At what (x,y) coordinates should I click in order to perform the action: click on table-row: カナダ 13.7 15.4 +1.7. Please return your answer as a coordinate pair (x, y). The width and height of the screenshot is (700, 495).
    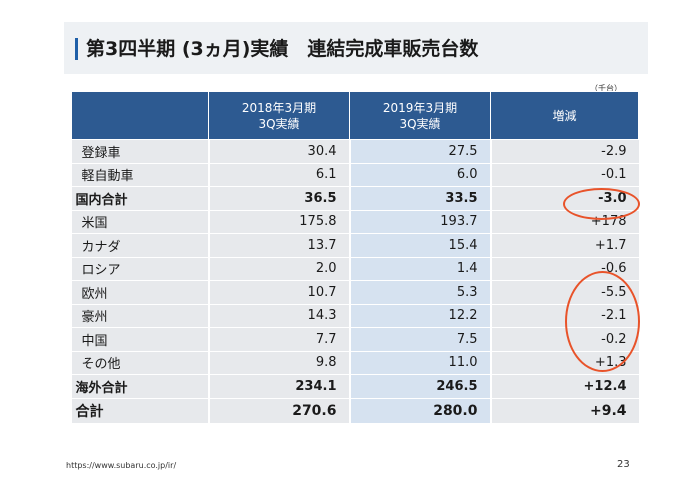
    Looking at the image, I should click on (355, 245).